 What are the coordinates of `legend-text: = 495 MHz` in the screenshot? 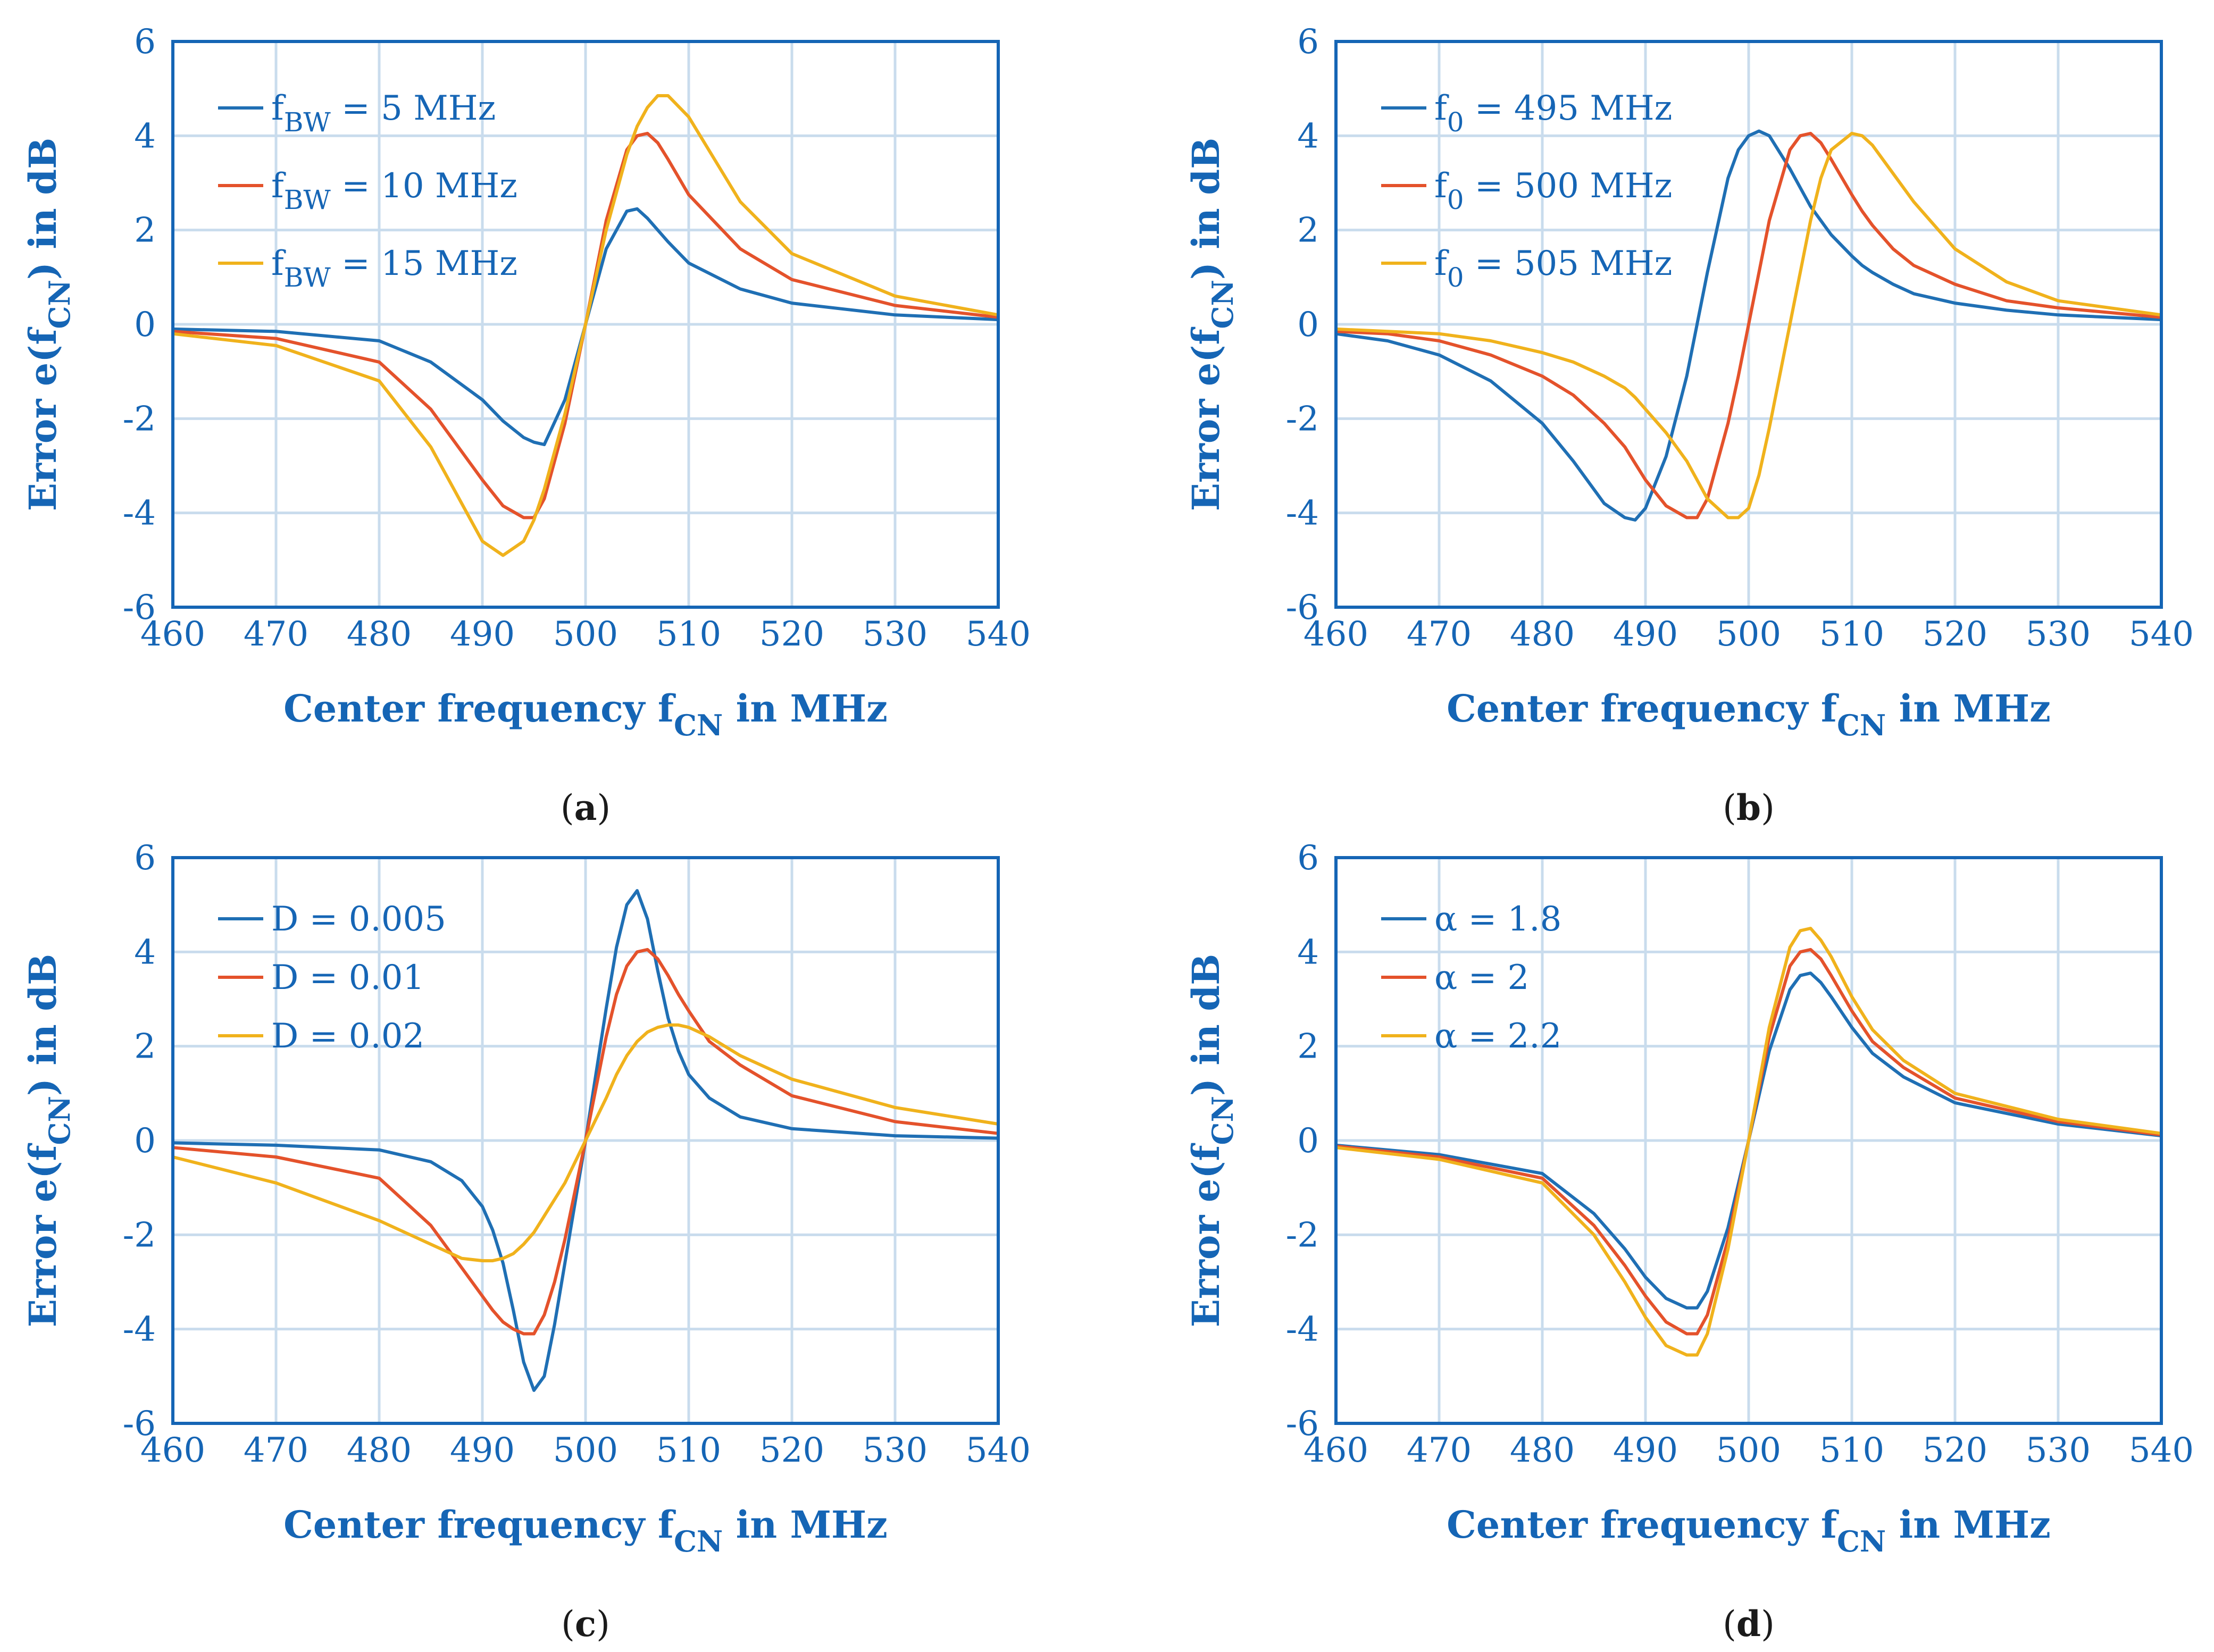 It's located at (1569, 109).